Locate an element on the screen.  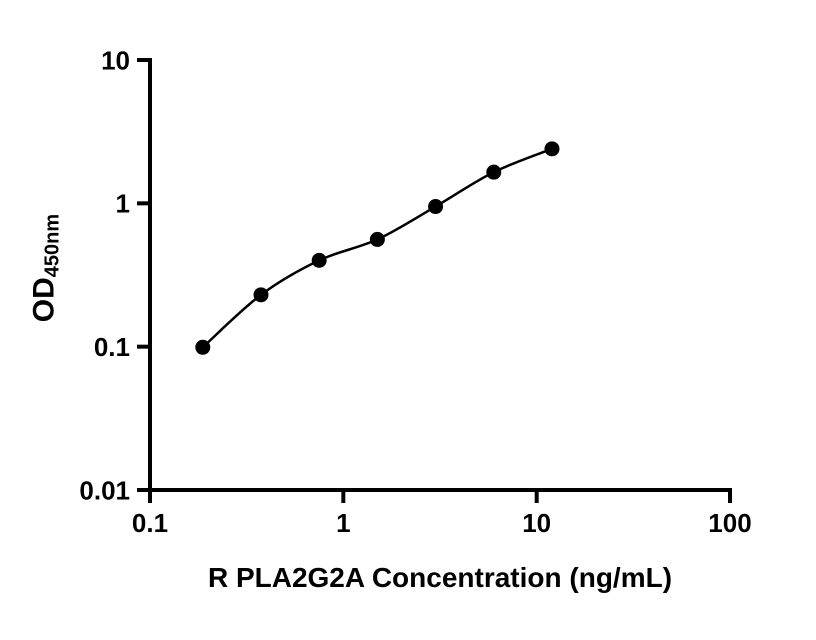
y-axis-label-subscript: 450nm is located at coordinates (52, 245).